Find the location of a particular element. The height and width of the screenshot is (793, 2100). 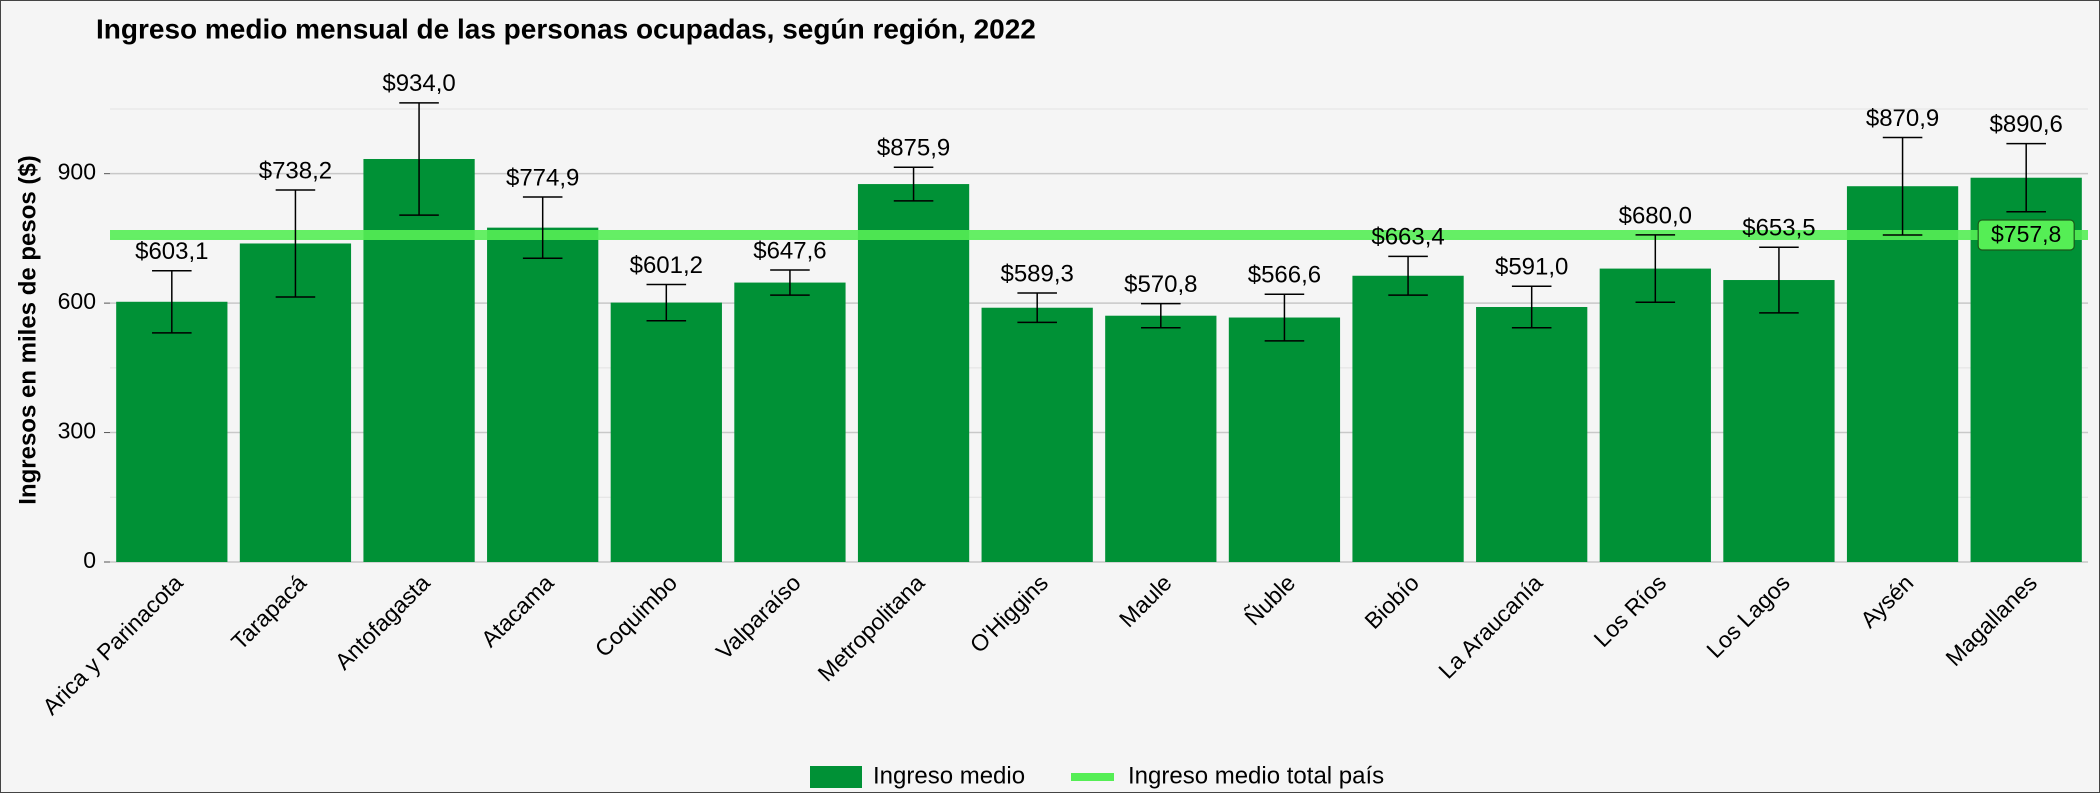

value-label: $934,0 is located at coordinates (418, 83).